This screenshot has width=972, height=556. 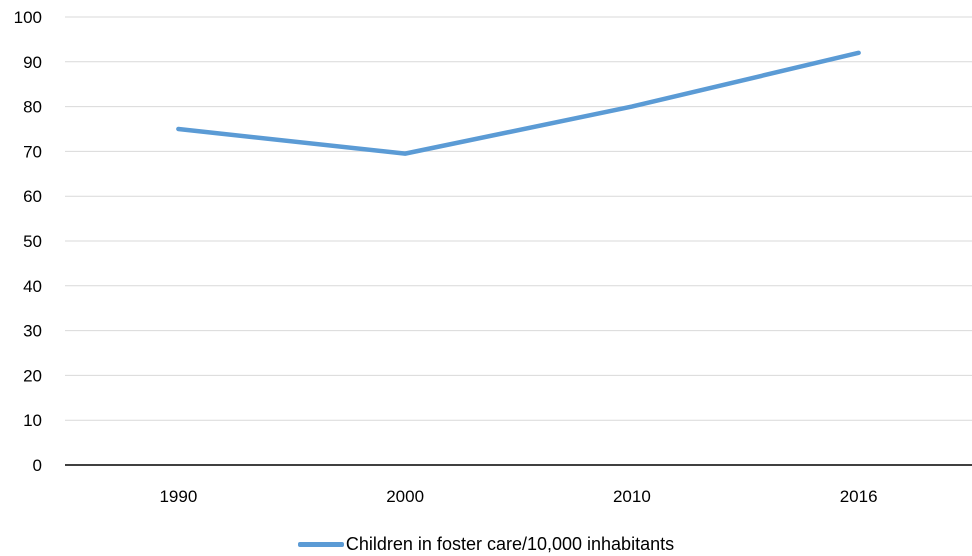 I want to click on y-axis-tick-labels: 0 10 20 30 40 50 60 70 80 90 100, so click(x=28, y=241).